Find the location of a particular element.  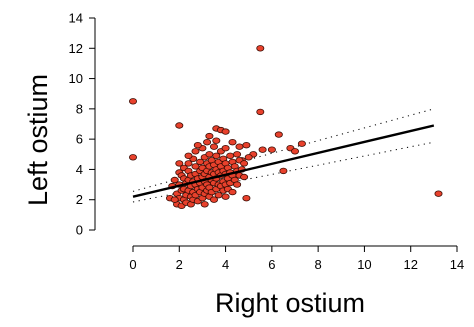

y-tick-label: 14 is located at coordinates (76, 18).